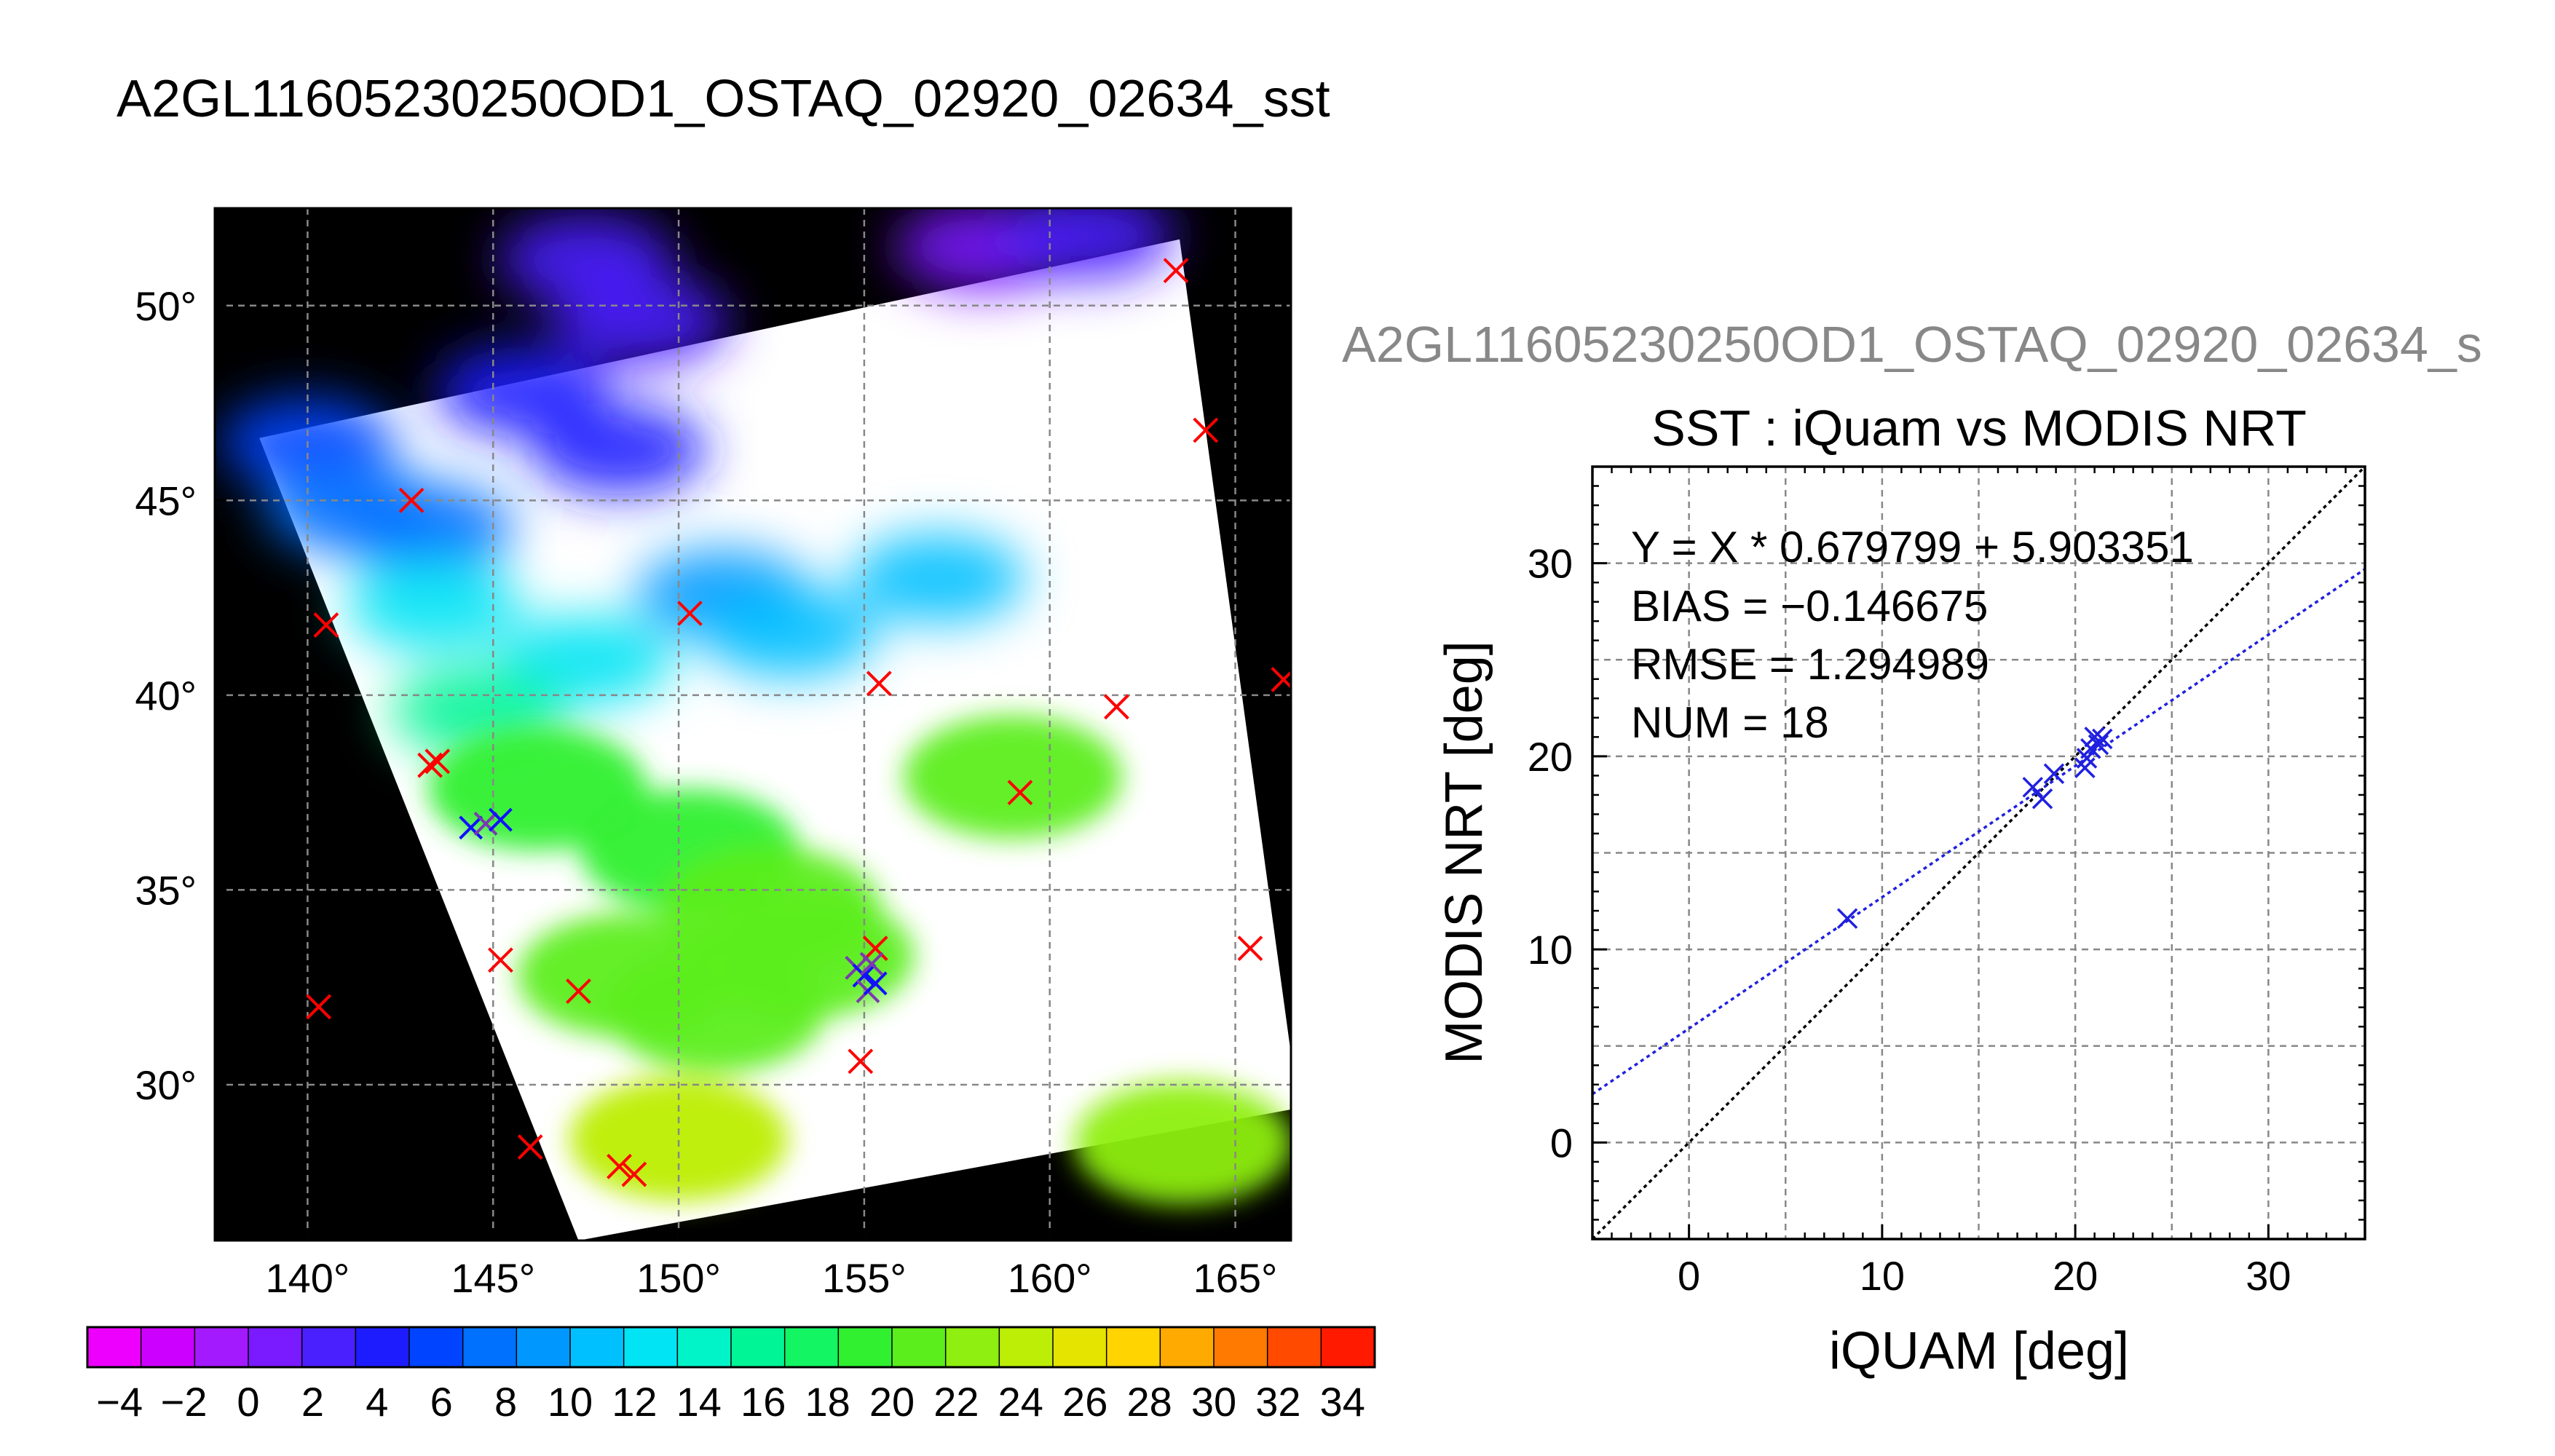 The image size is (2555, 1456). What do you see at coordinates (248, 1402) in the screenshot?
I see `colorbar-label: 0` at bounding box center [248, 1402].